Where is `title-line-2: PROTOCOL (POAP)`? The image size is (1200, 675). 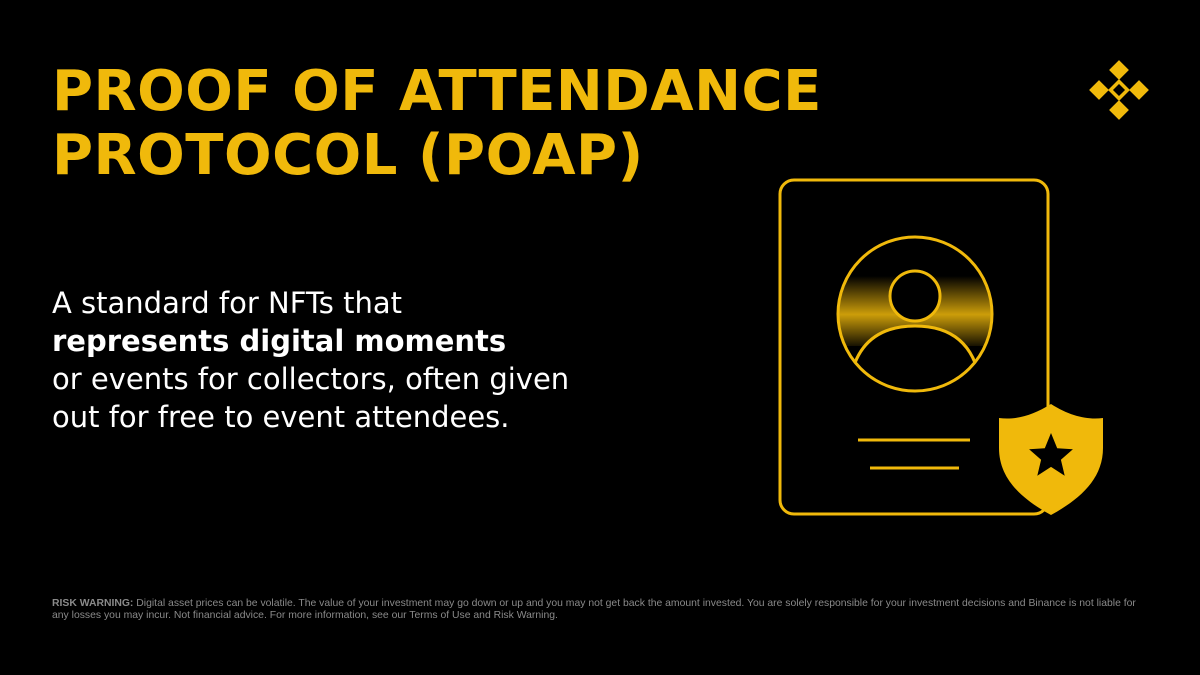
title-line-2: PROTOCOL (POAP) is located at coordinates (348, 155).